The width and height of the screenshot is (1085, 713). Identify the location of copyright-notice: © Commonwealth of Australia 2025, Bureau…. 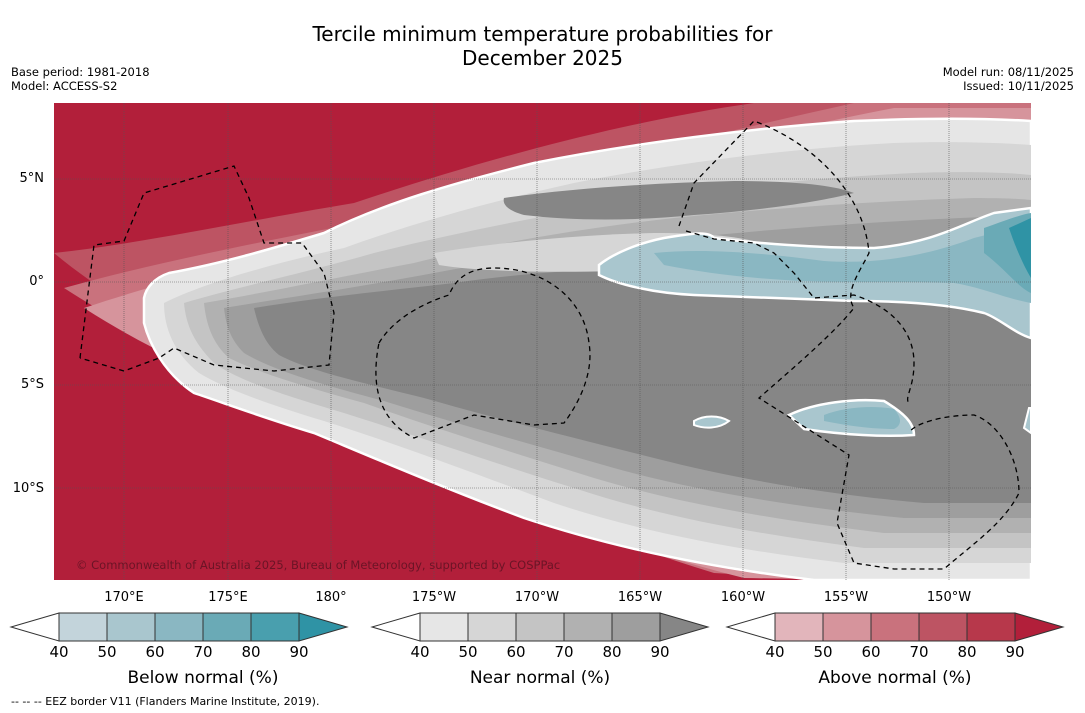
(318, 565).